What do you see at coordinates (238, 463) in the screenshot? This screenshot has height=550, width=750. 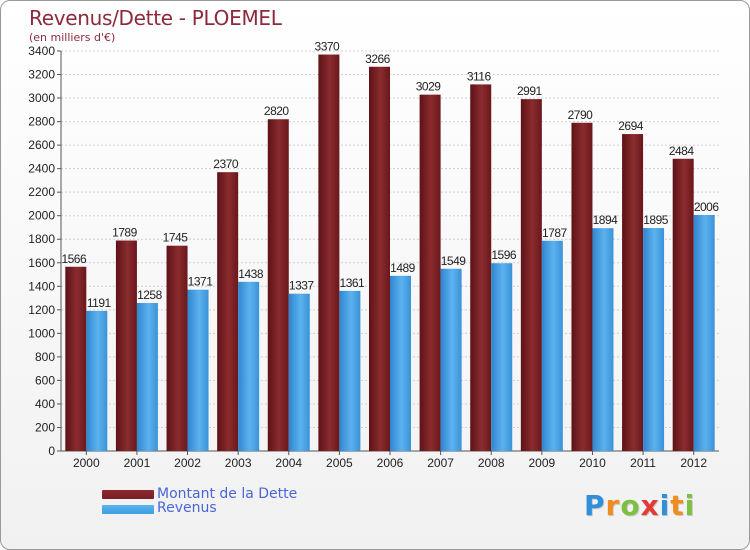 I see `x-tick-label: 2003` at bounding box center [238, 463].